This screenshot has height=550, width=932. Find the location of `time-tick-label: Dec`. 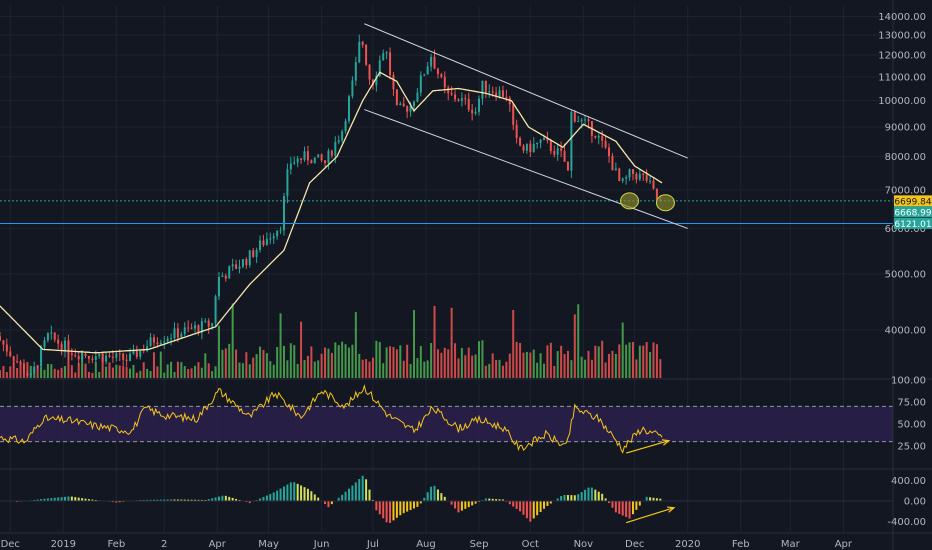

time-tick-label: Dec is located at coordinates (10, 544).